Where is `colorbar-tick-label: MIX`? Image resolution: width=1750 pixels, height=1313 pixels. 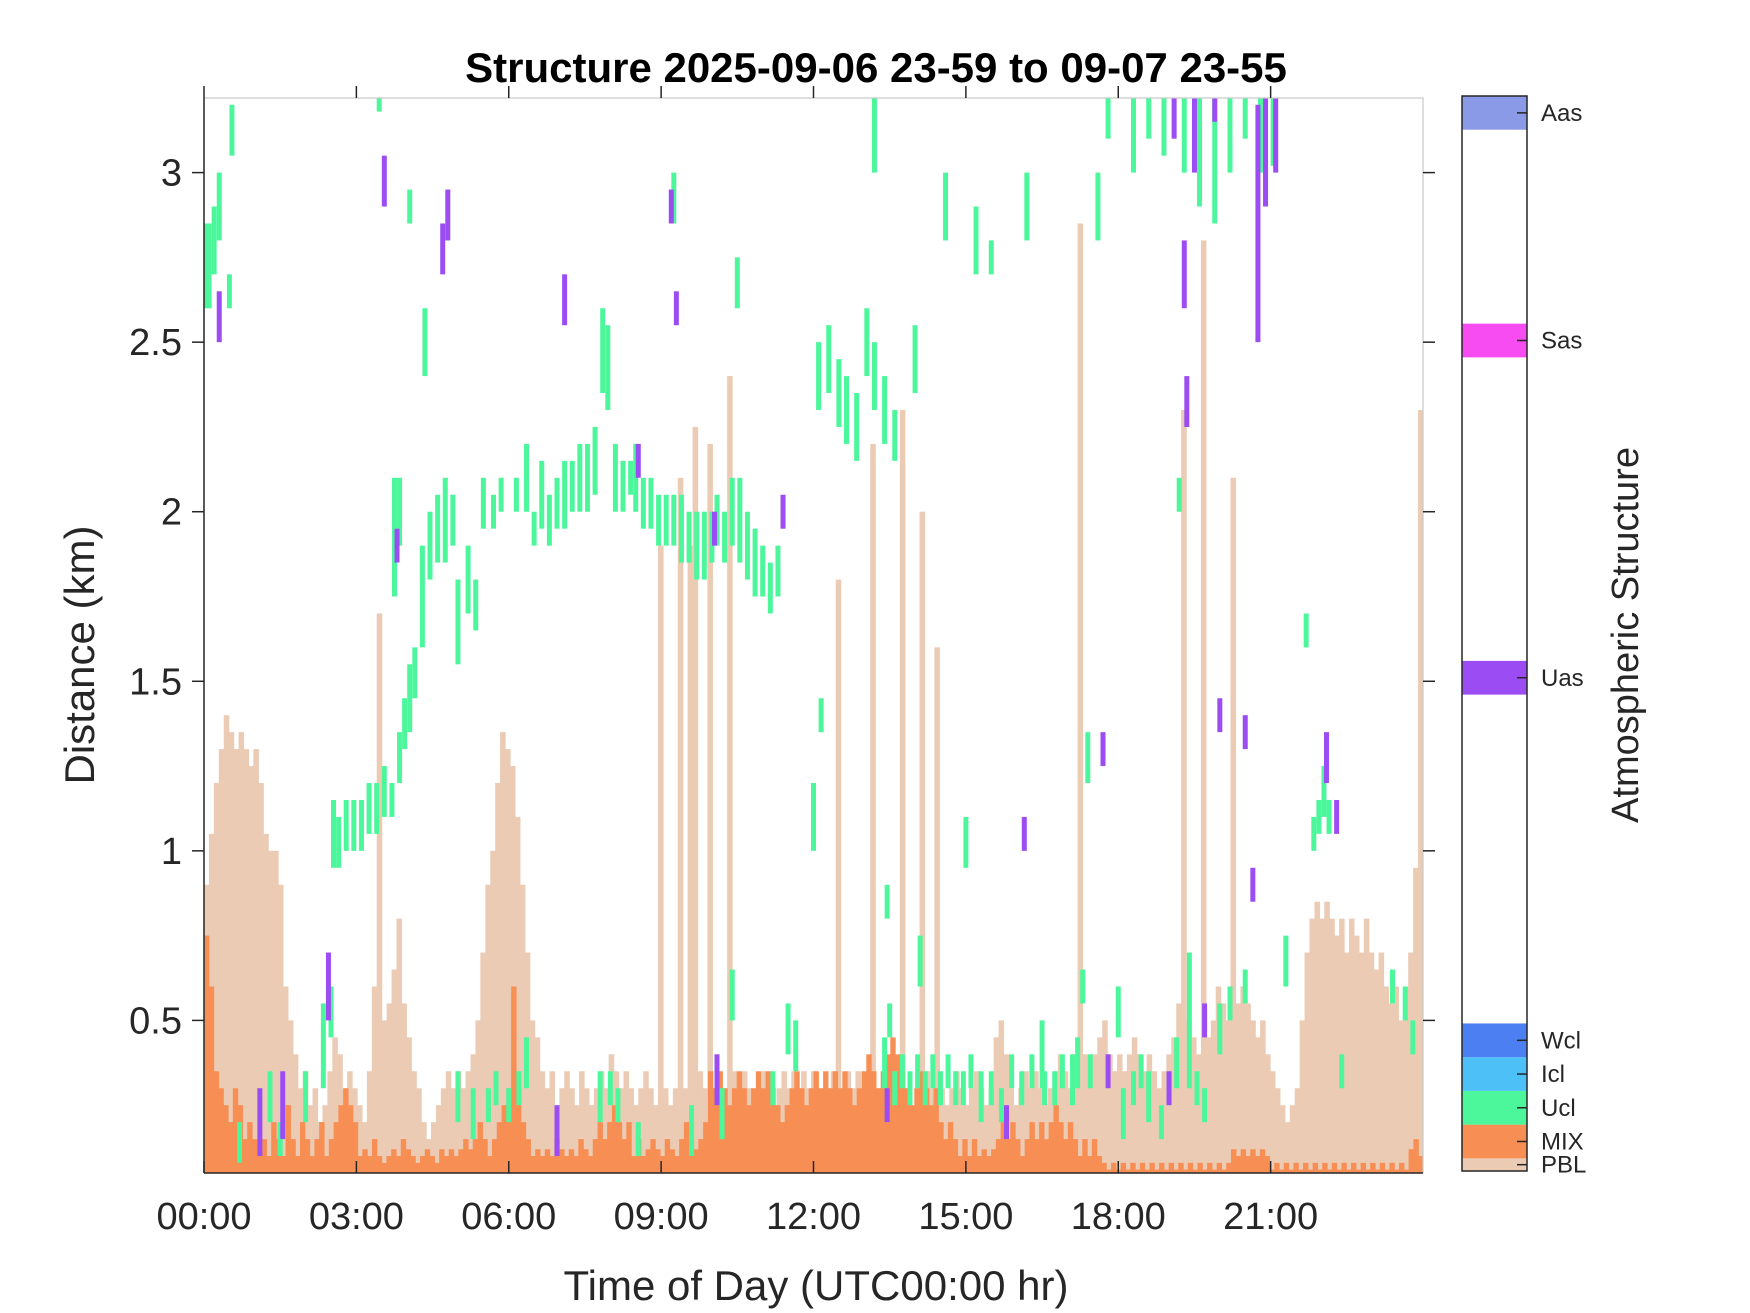
colorbar-tick-label: MIX is located at coordinates (1562, 1141).